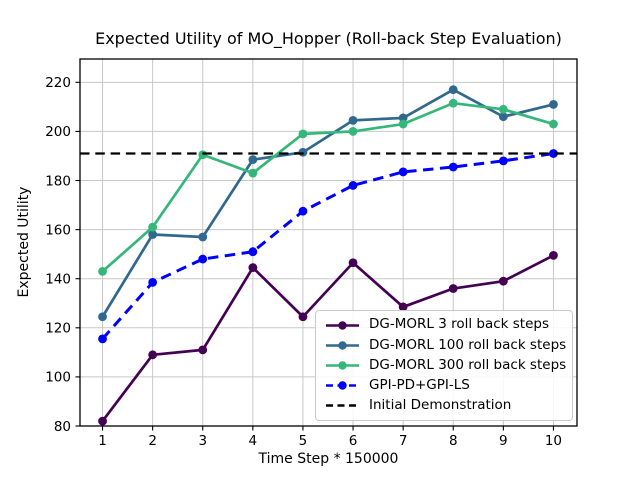 The image size is (640, 480). I want to click on legend-entry: DG-MORL 100 roll back steps, so click(446, 344).